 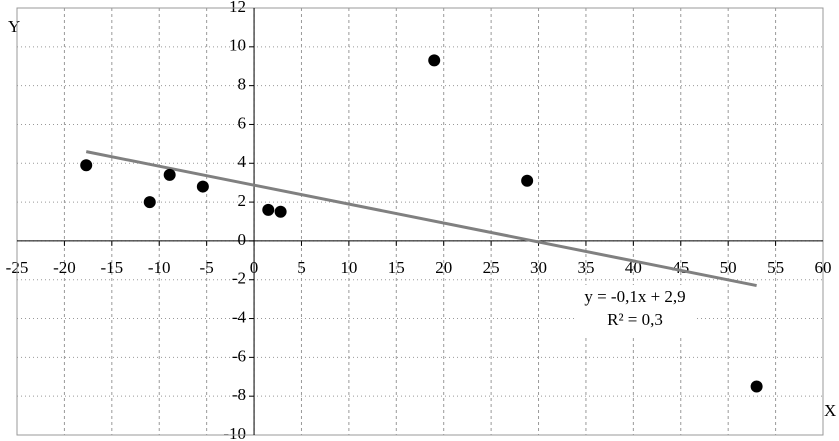 What do you see at coordinates (830, 410) in the screenshot?
I see `x-axis-label: X` at bounding box center [830, 410].